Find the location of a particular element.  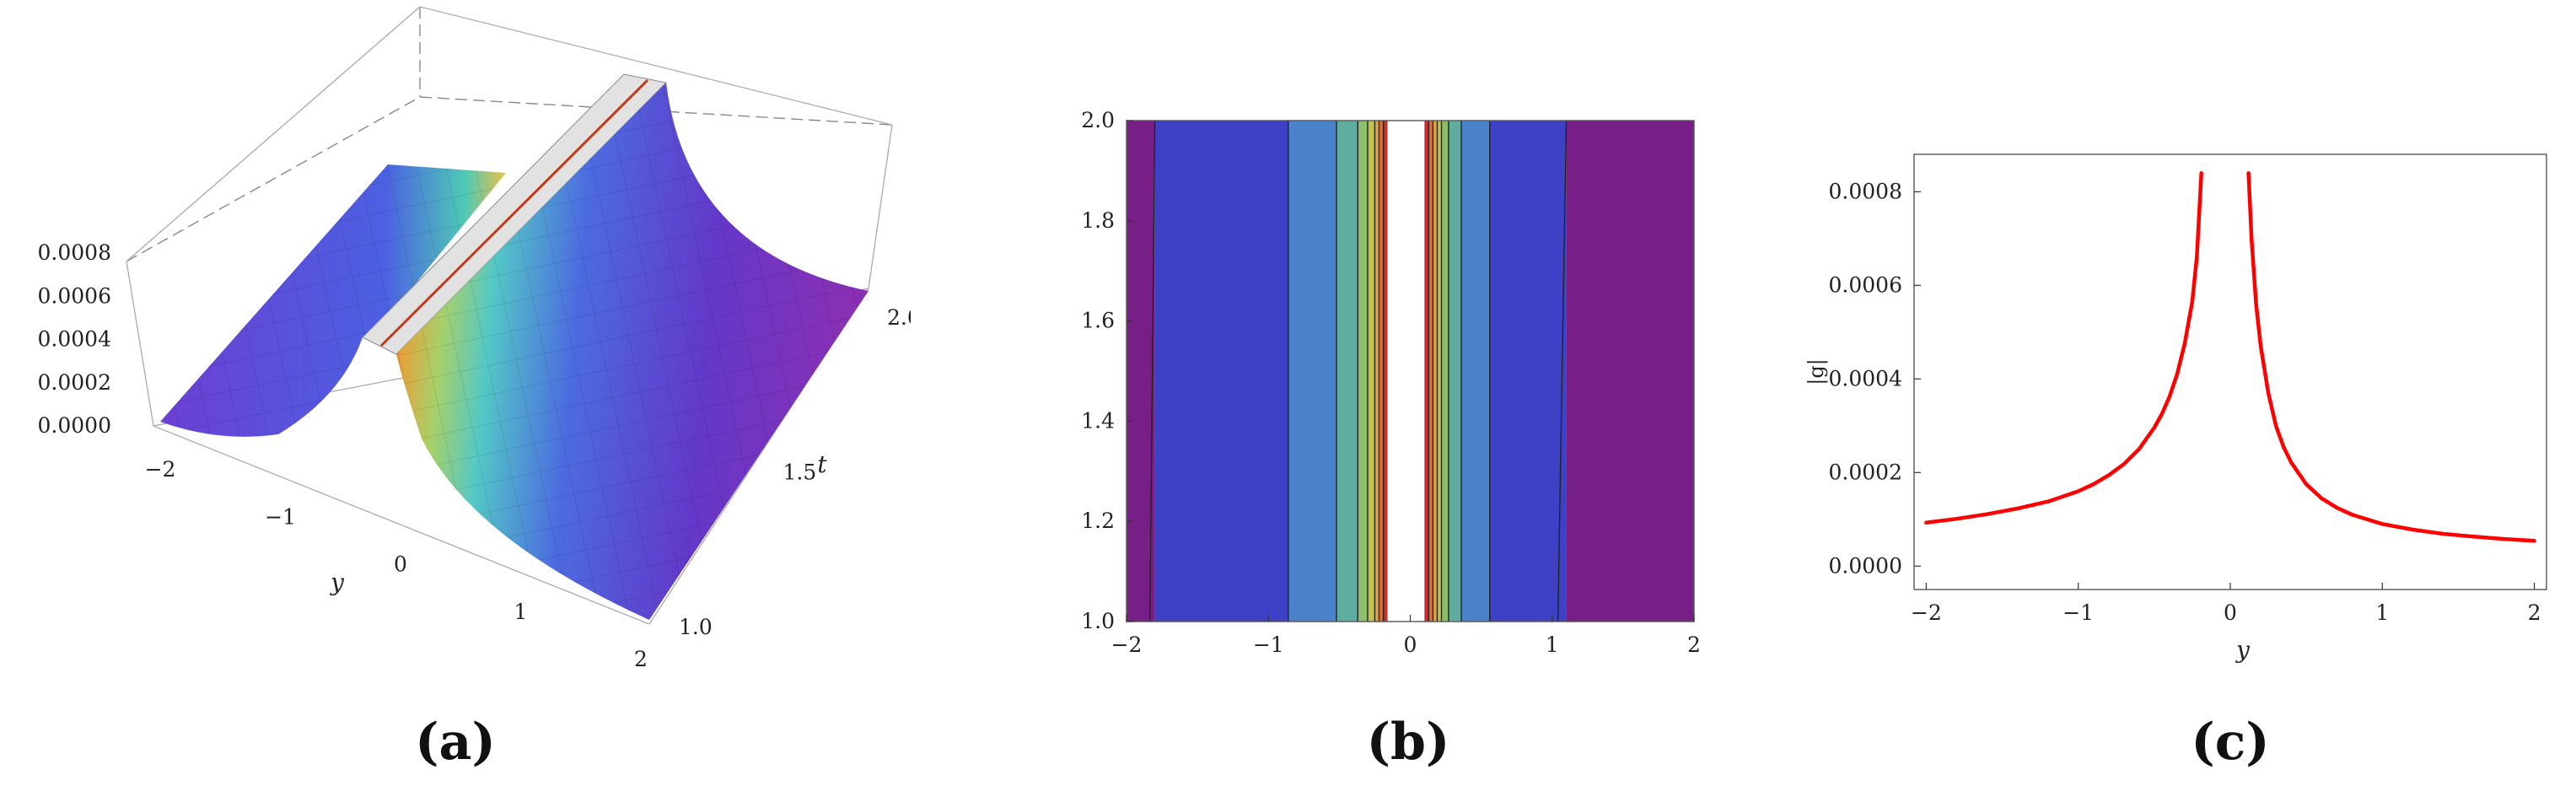

z-tick-label: 0.0008 is located at coordinates (74, 253).